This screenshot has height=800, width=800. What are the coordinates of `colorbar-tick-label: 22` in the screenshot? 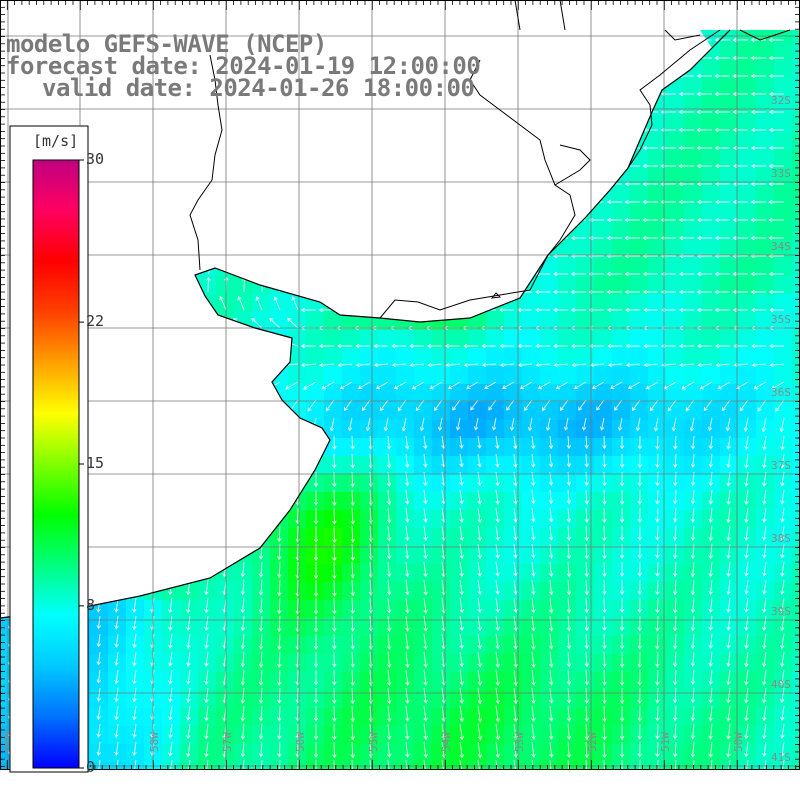 It's located at (95, 321).